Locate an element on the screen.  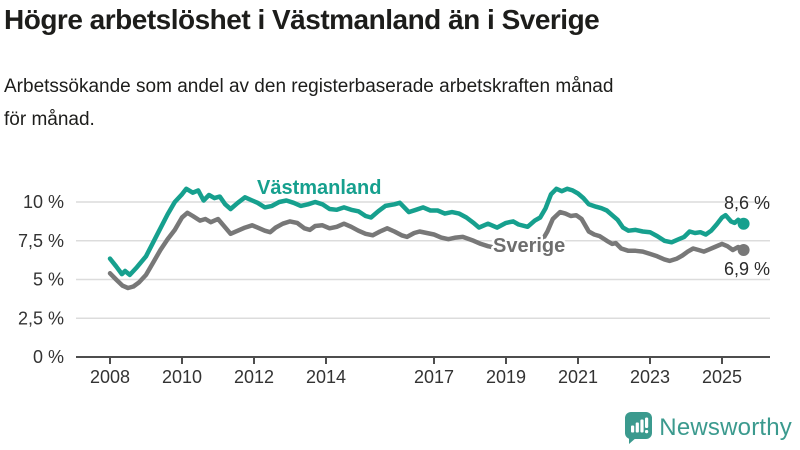
x-tick-label: 2008 is located at coordinates (110, 377).